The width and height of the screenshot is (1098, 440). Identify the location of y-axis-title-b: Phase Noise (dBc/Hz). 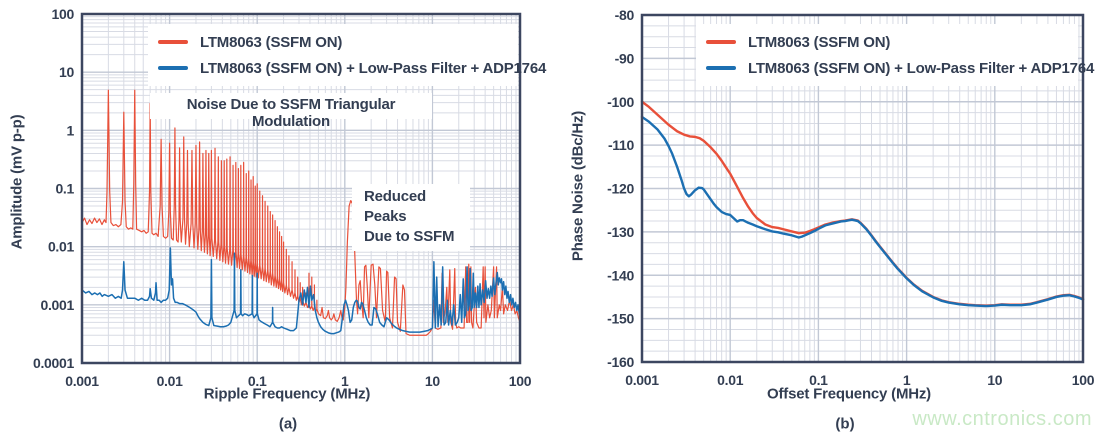
(578, 186).